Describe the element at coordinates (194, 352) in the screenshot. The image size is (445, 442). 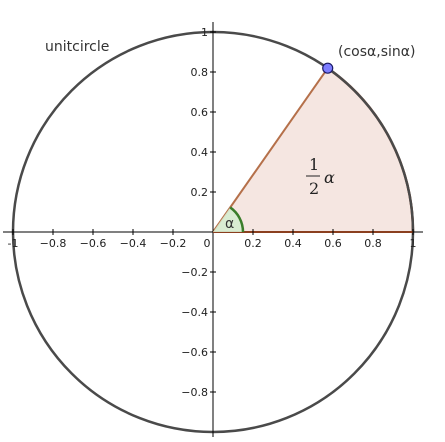
I see `y-tick-label: −0.6` at that location.